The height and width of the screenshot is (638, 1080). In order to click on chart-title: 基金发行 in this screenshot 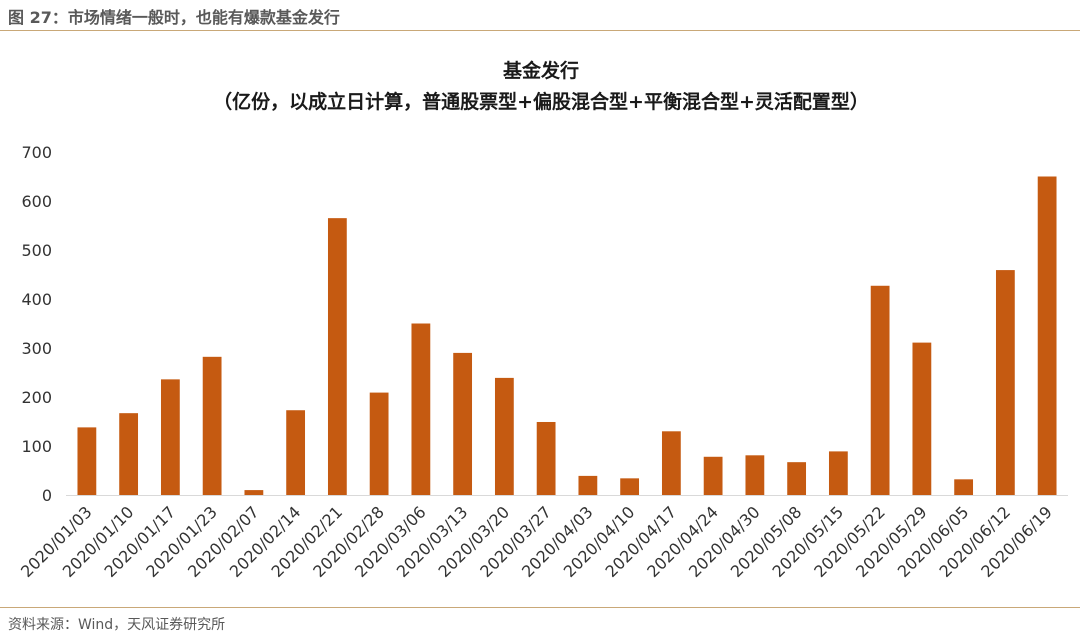, I will do `click(540, 70)`.